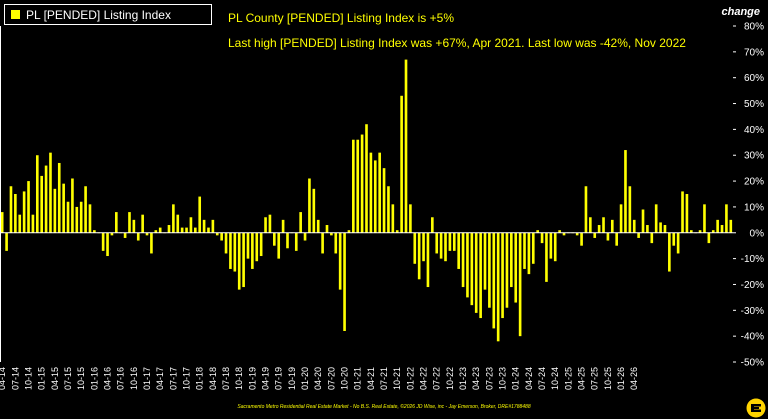 The width and height of the screenshot is (768, 419). I want to click on x-tick-label: 04-15, so click(55, 378).